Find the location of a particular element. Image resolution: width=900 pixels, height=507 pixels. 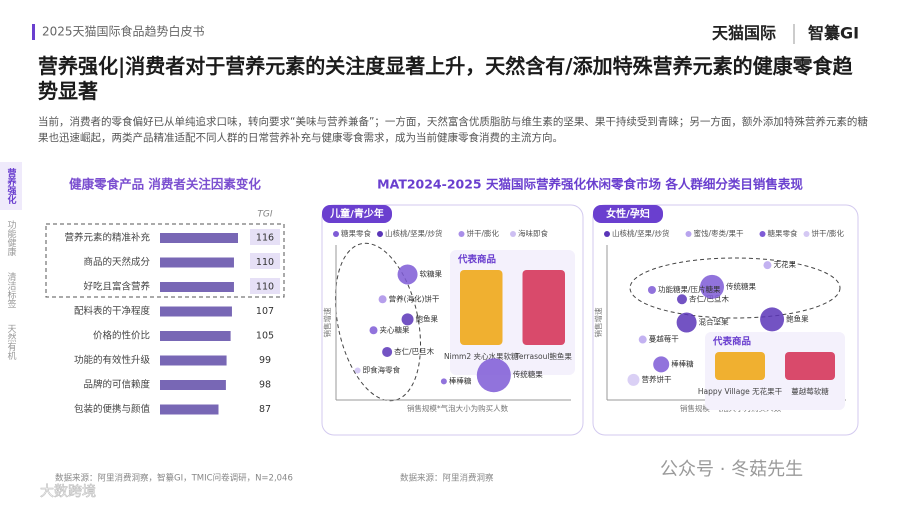

brand: 天猫国际 is located at coordinates (744, 33).